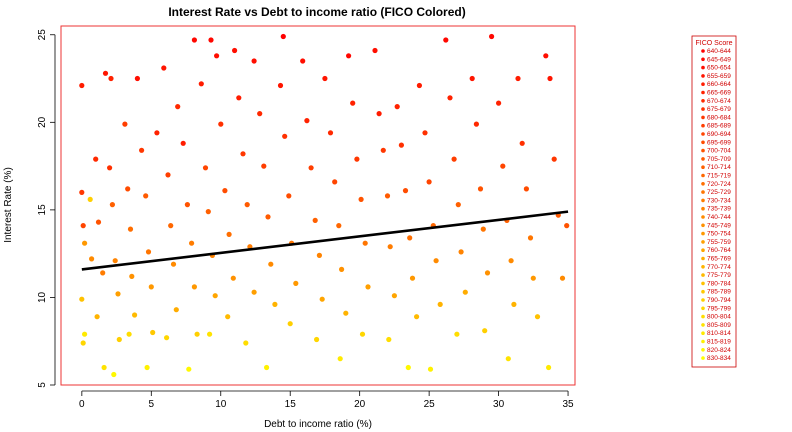 The image size is (792, 432). Describe the element at coordinates (719, 225) in the screenshot. I see `legend-label: 745-749` at that location.